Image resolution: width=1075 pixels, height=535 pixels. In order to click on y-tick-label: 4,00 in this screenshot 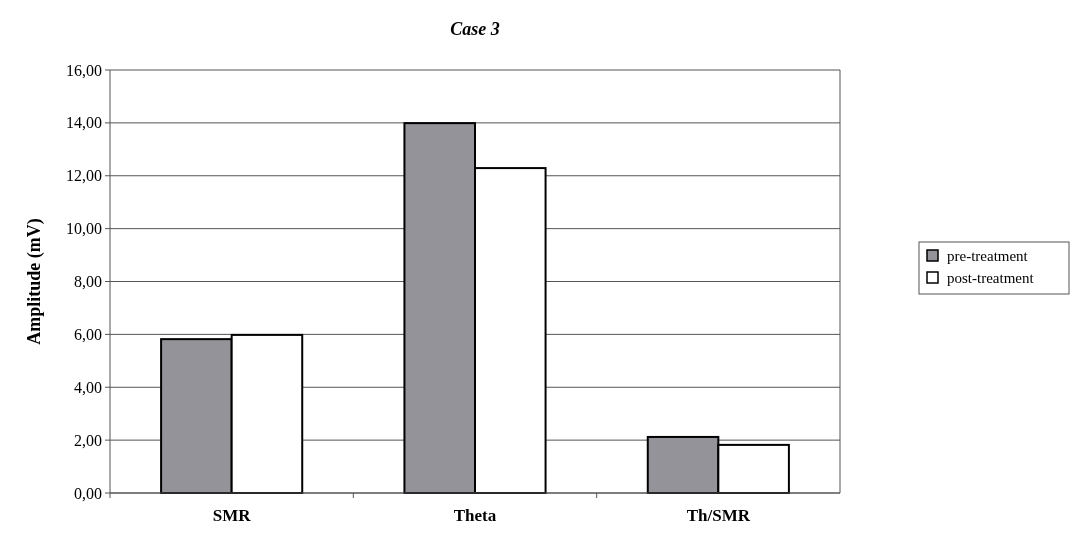, I will do `click(88, 387)`.